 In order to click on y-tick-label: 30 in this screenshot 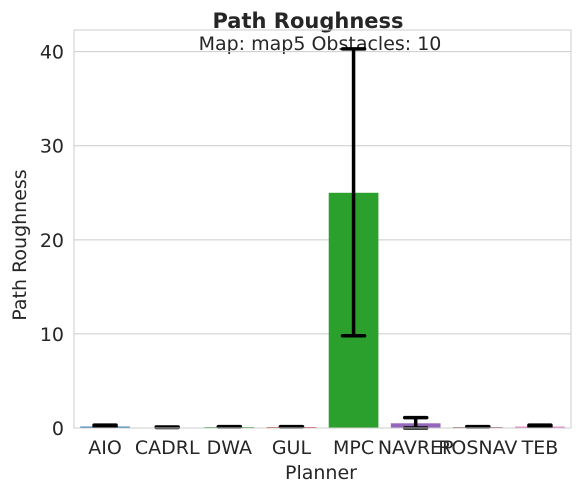, I will do `click(52, 147)`.